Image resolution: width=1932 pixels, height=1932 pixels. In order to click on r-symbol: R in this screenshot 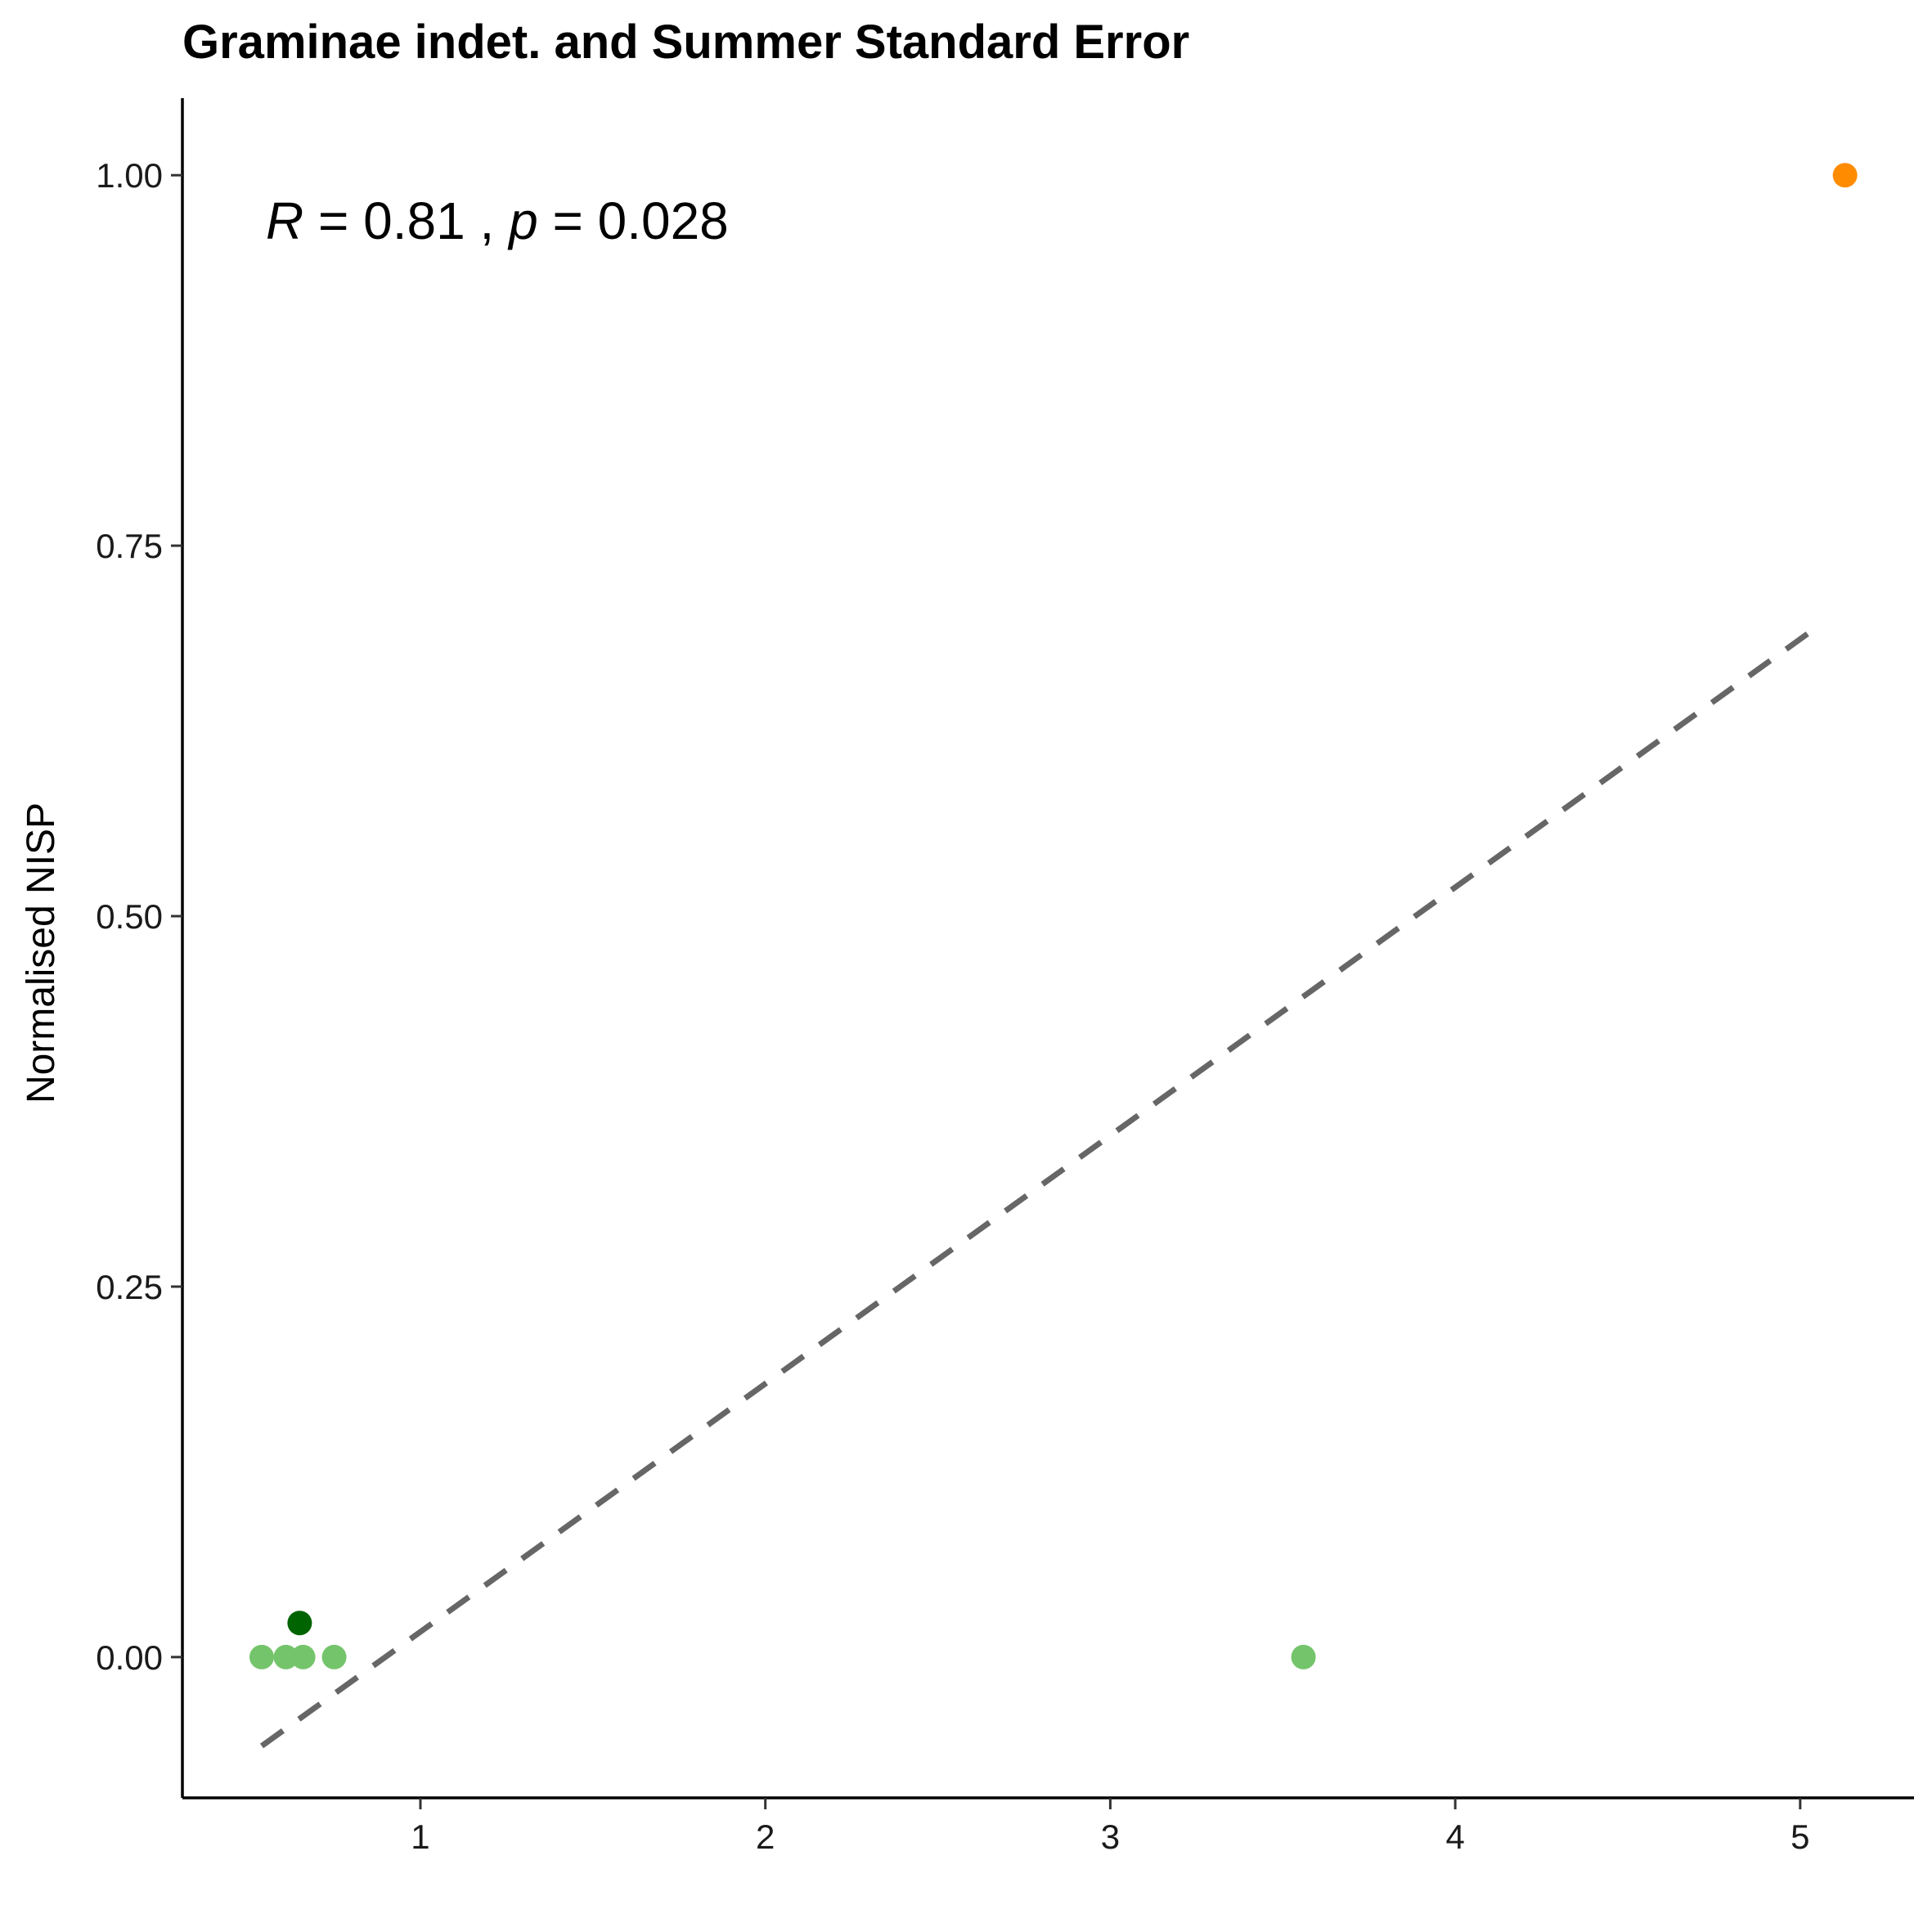, I will do `click(285, 221)`.